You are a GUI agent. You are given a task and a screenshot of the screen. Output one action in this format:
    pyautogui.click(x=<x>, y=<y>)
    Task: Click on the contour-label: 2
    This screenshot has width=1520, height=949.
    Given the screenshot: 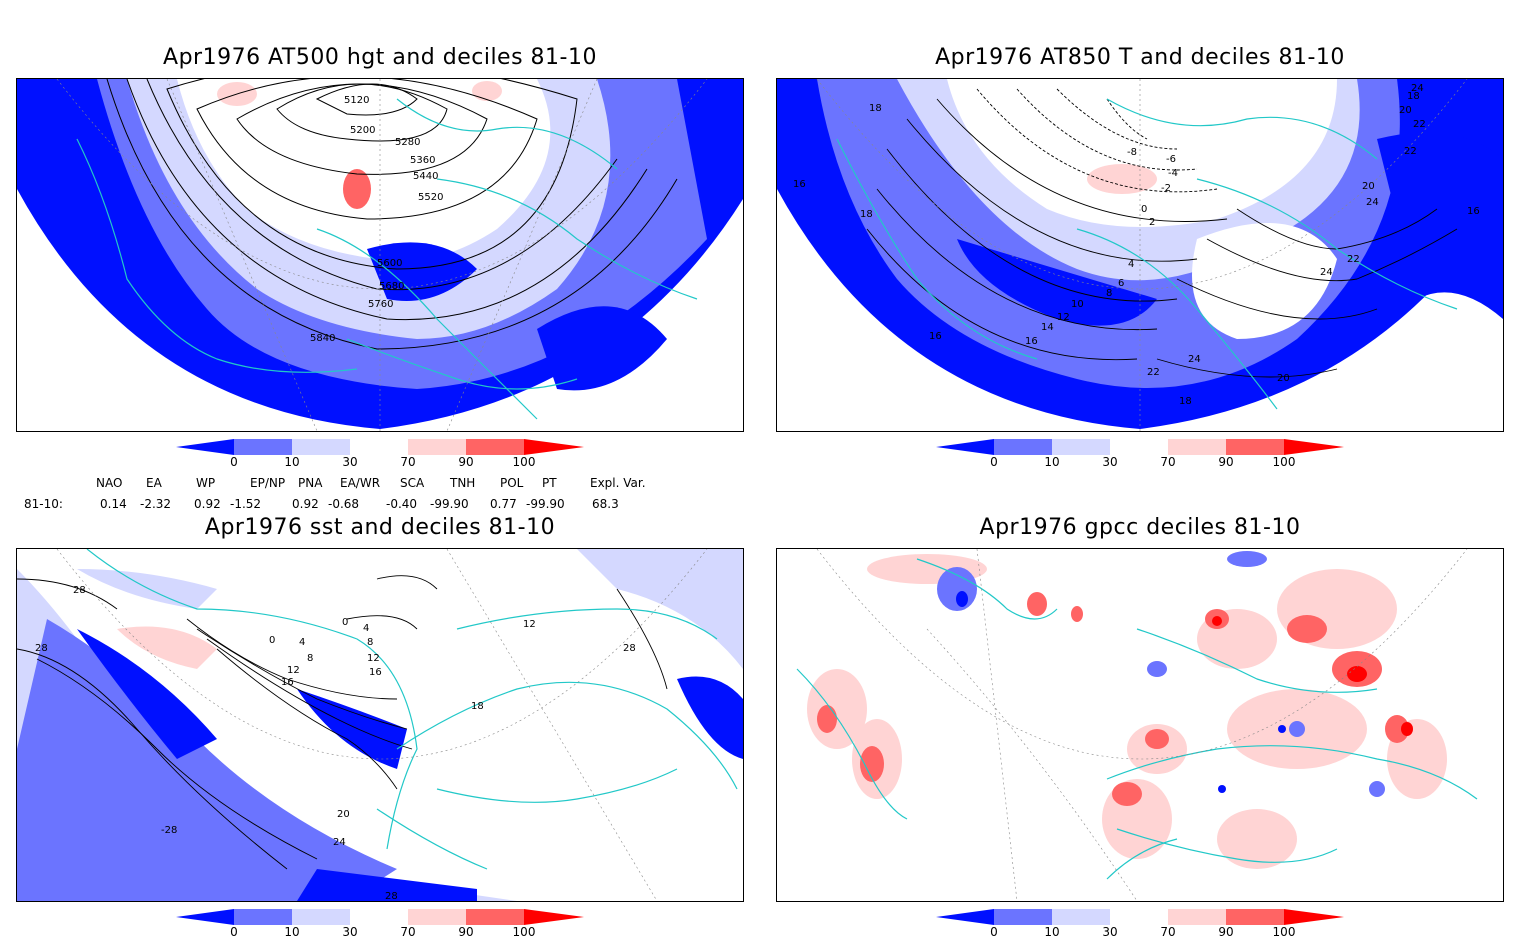 What is the action you would take?
    pyautogui.click(x=1152, y=222)
    